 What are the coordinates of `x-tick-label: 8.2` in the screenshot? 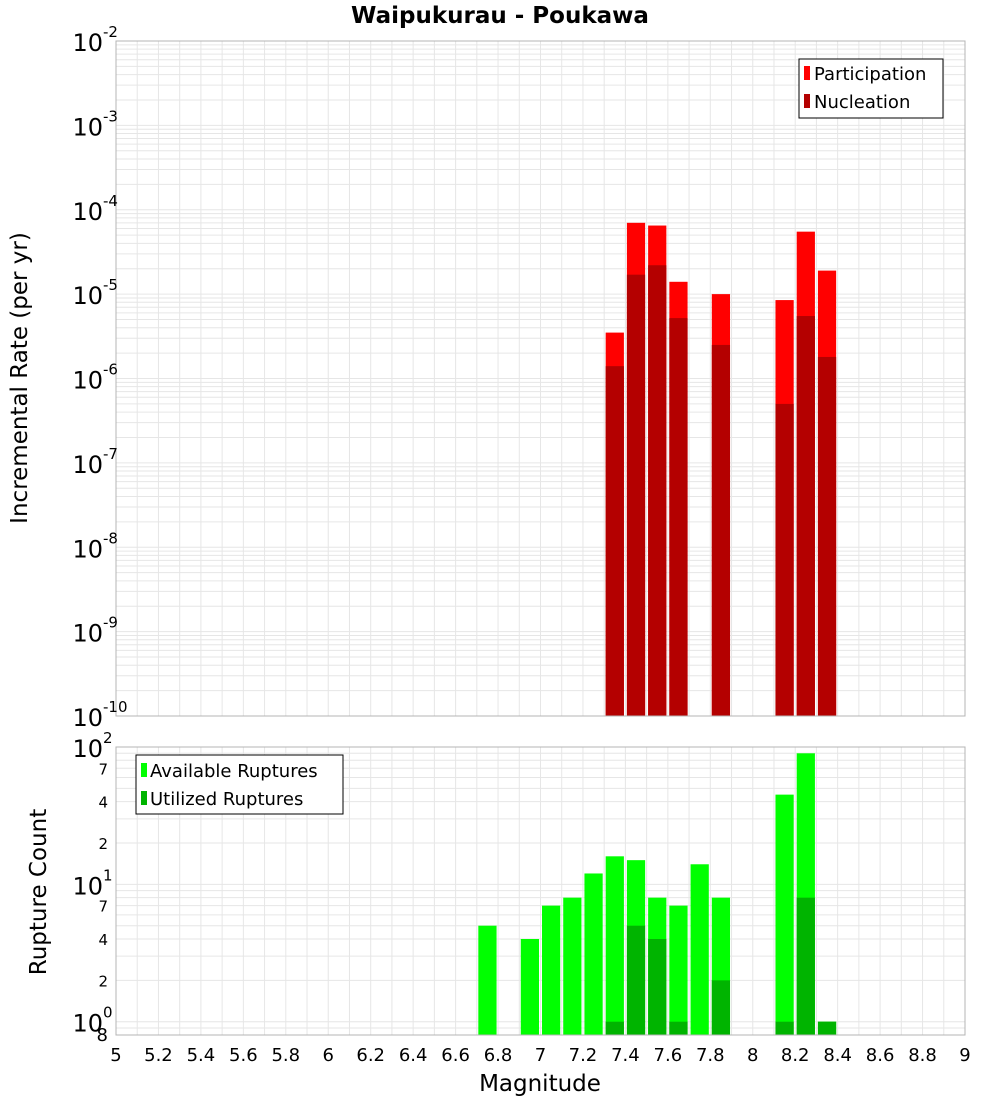 It's located at (795, 1055).